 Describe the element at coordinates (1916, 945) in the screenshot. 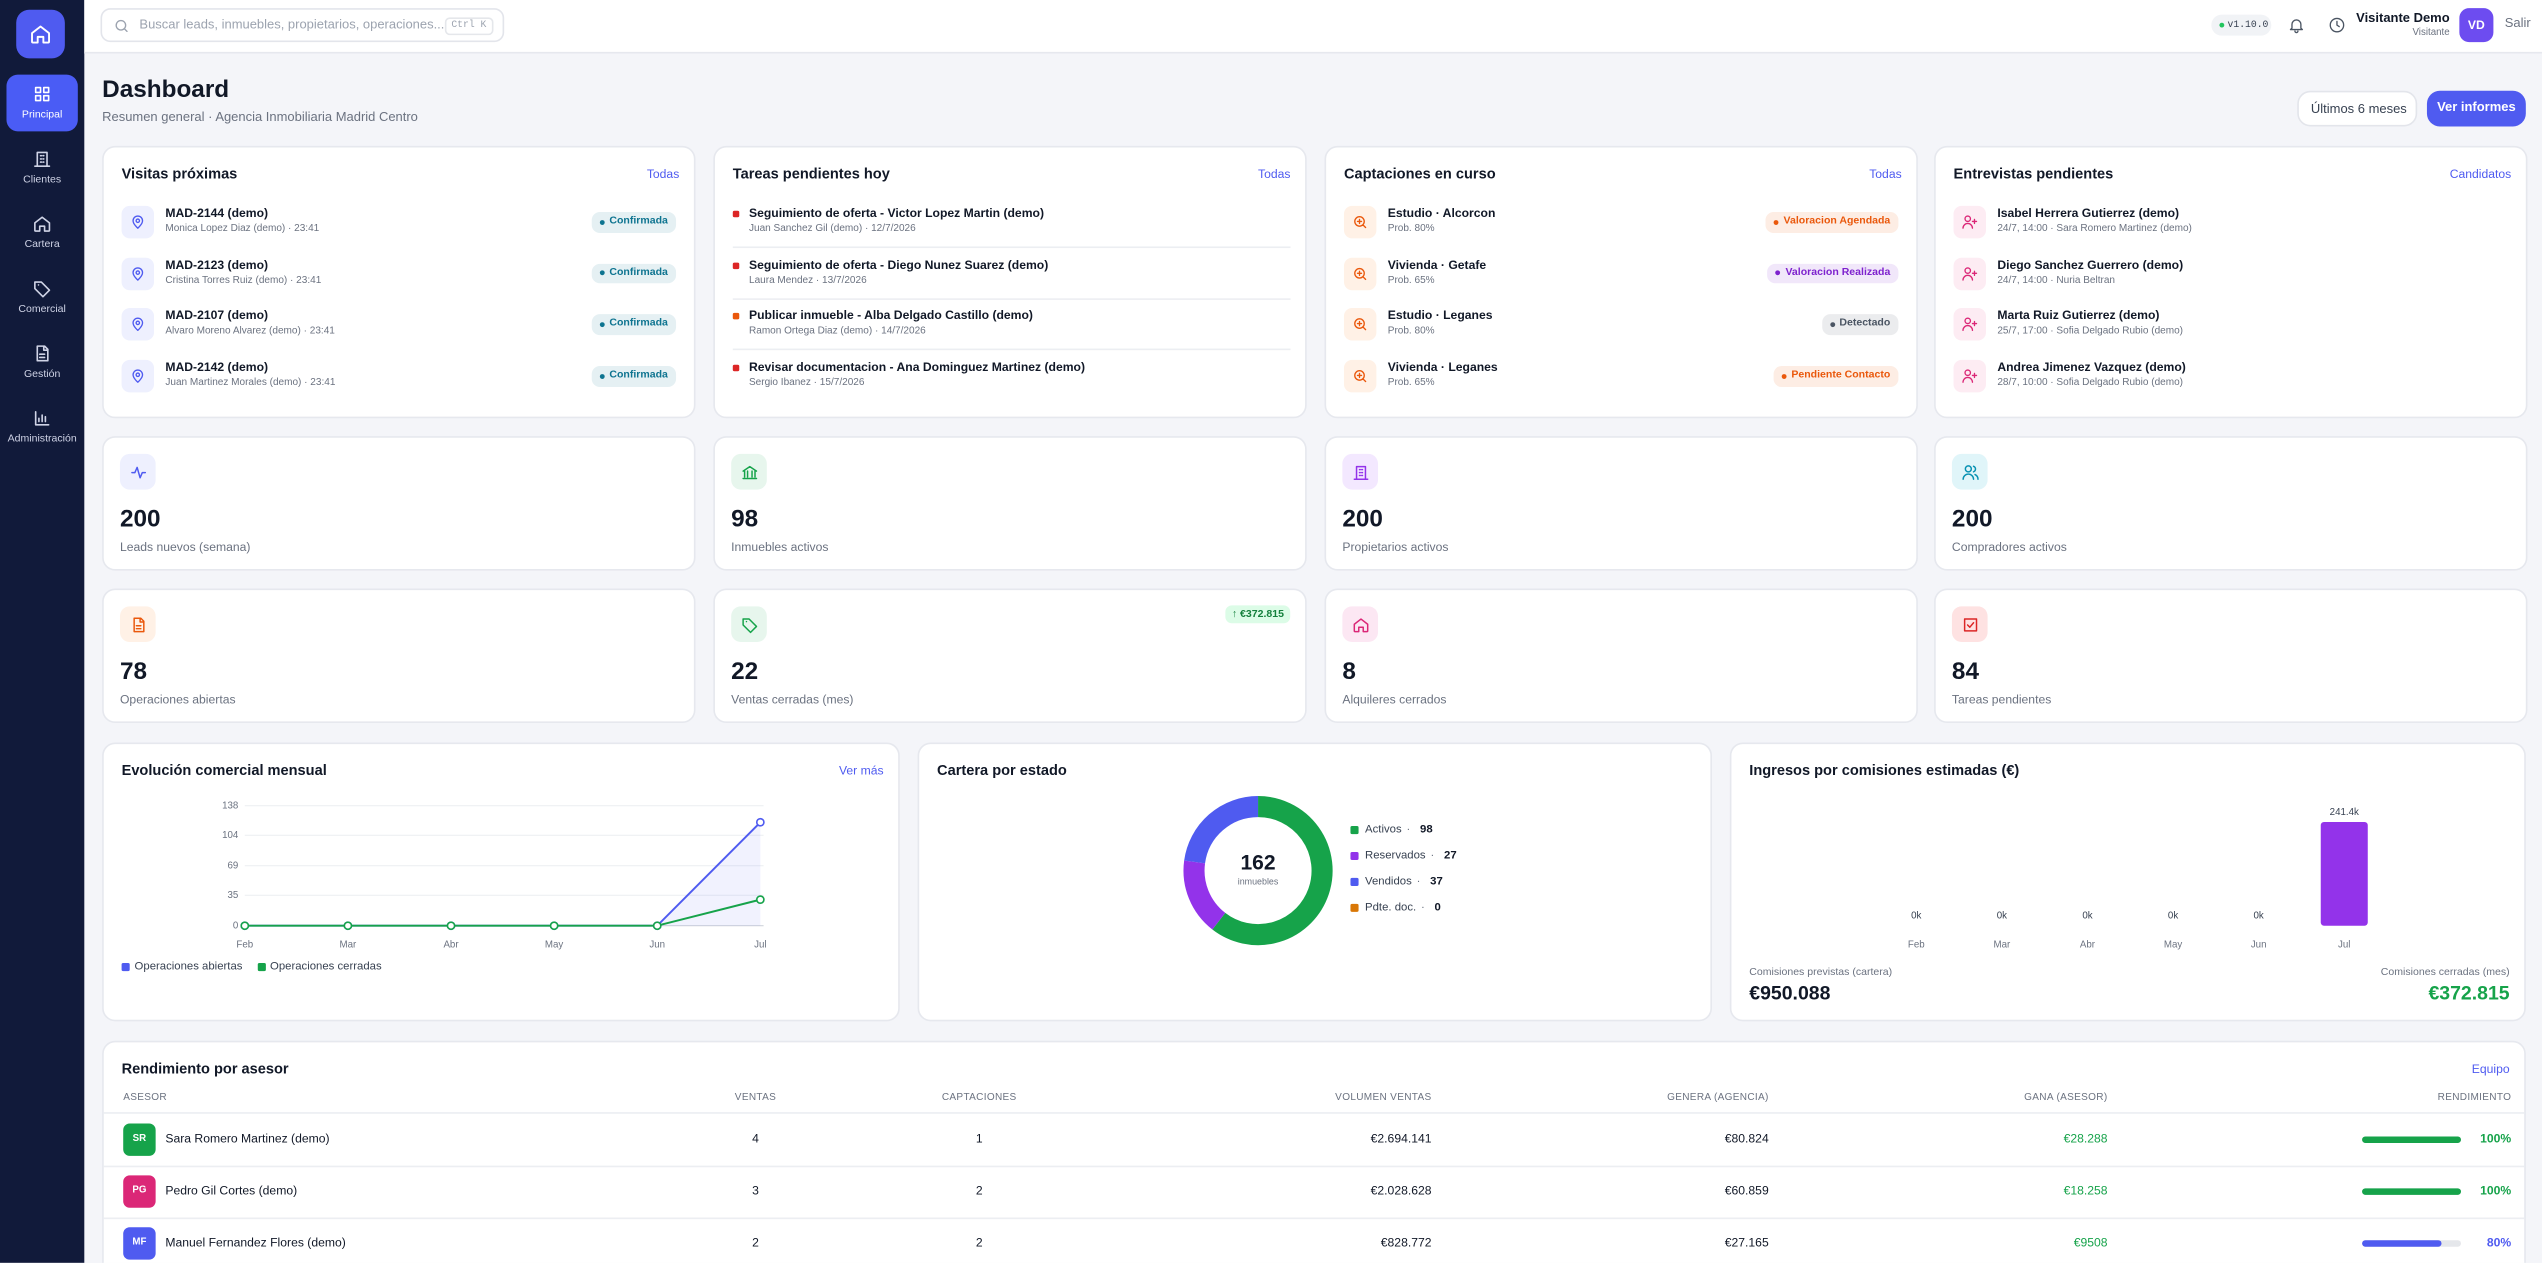

I see `x-tick-label: Feb` at that location.